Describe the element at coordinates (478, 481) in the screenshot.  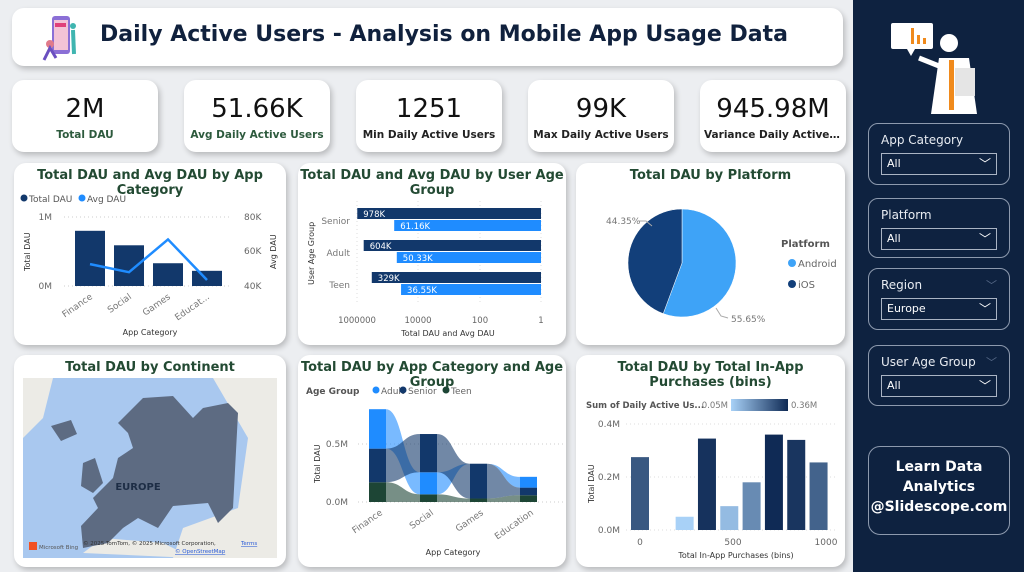
I see `bar-segment-senior` at that location.